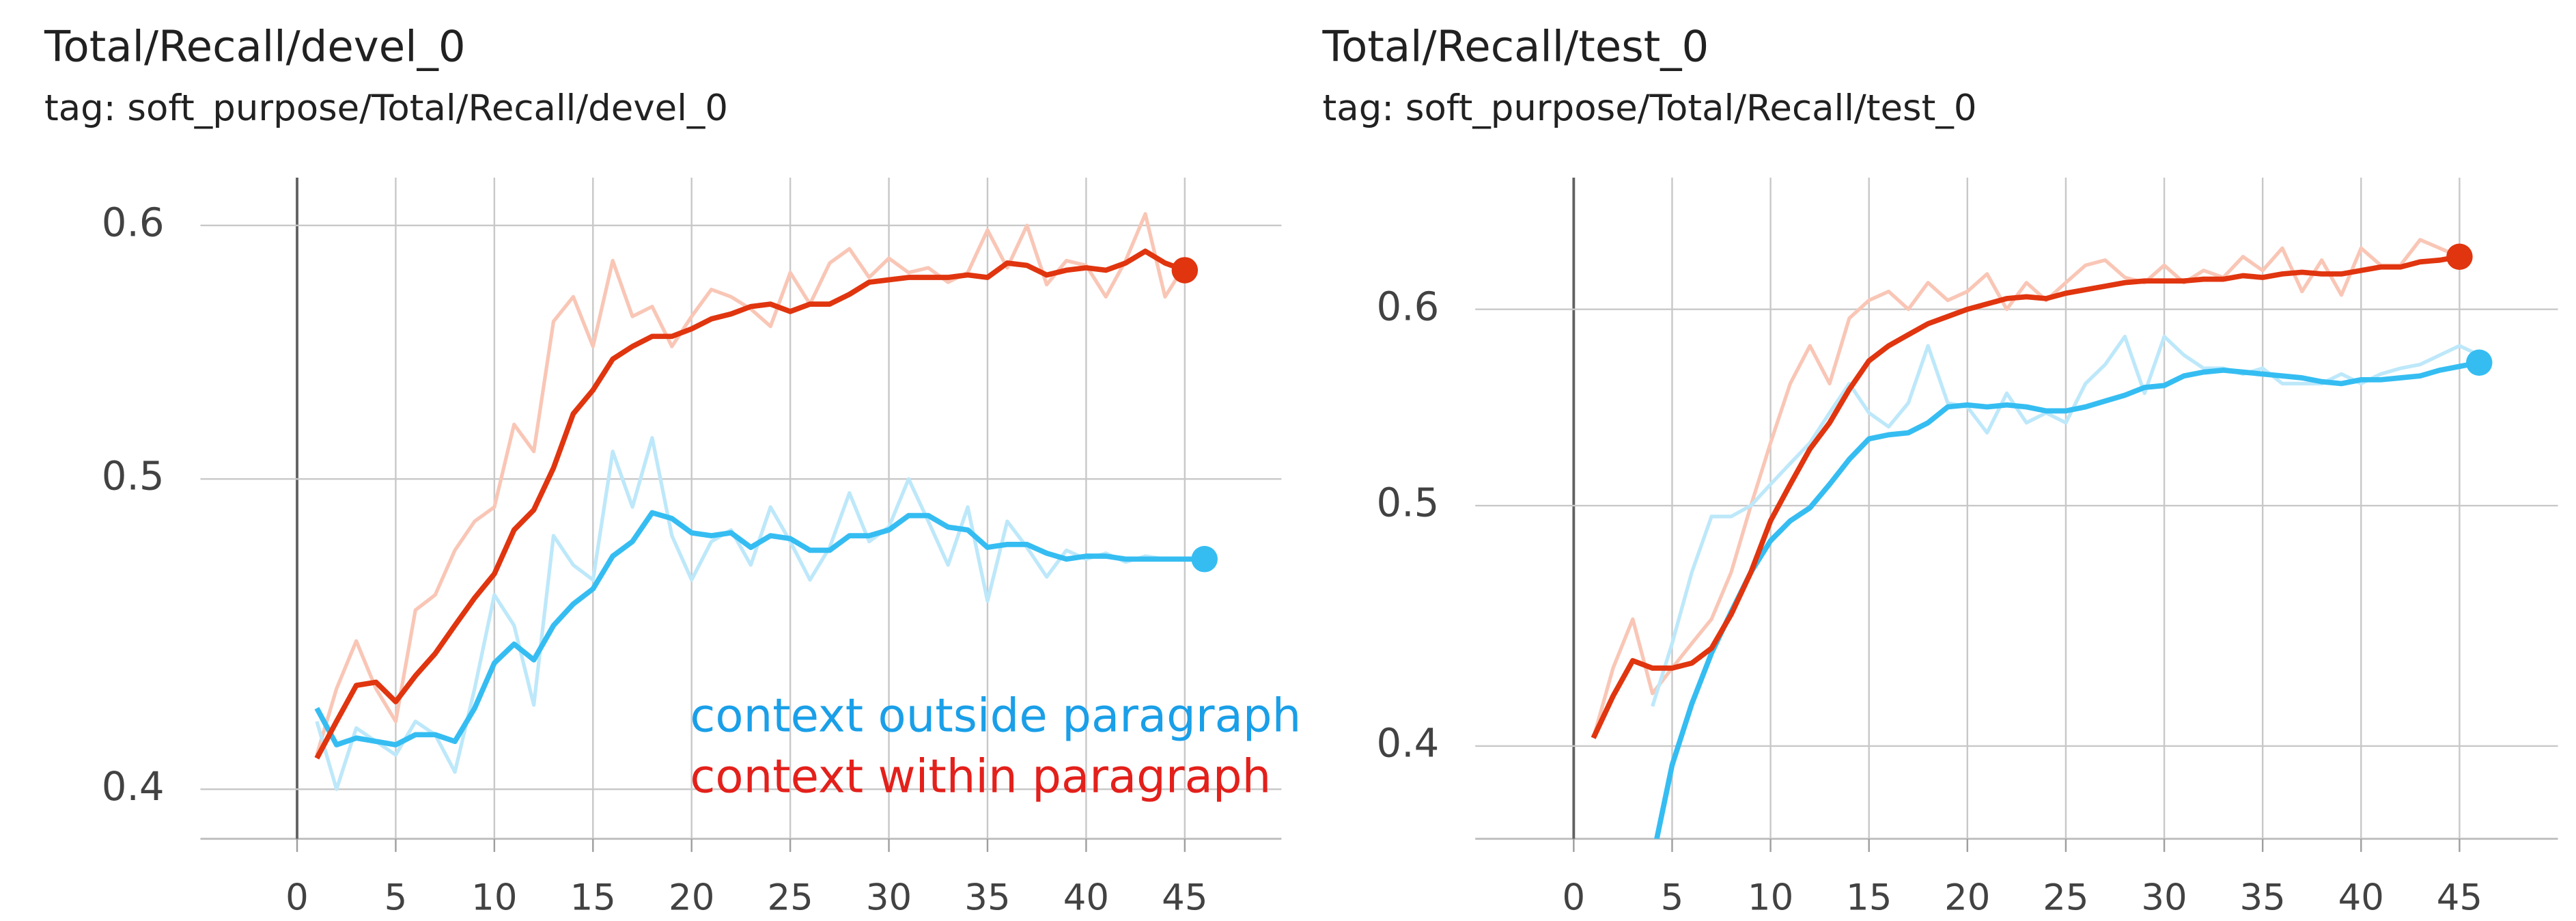  Describe the element at coordinates (1650, 108) in the screenshot. I see `chart-subtitle: tag: soft_purpose/Total/Recall/test_0` at that location.